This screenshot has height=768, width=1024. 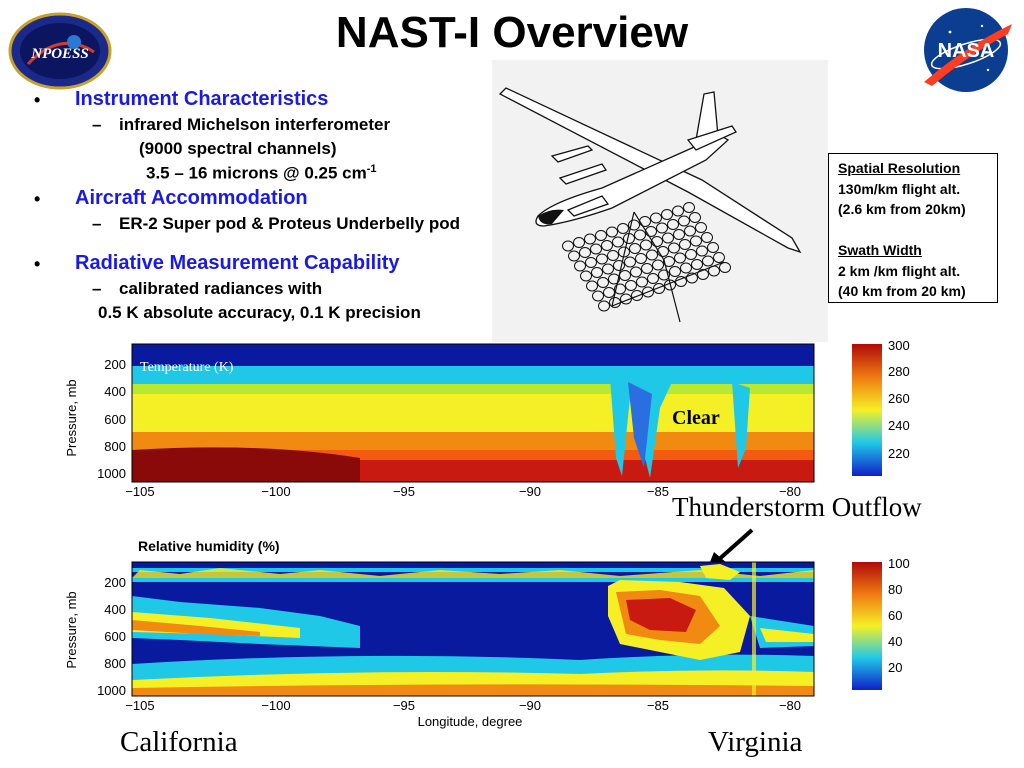 I want to click on california-label: California, so click(x=179, y=742).